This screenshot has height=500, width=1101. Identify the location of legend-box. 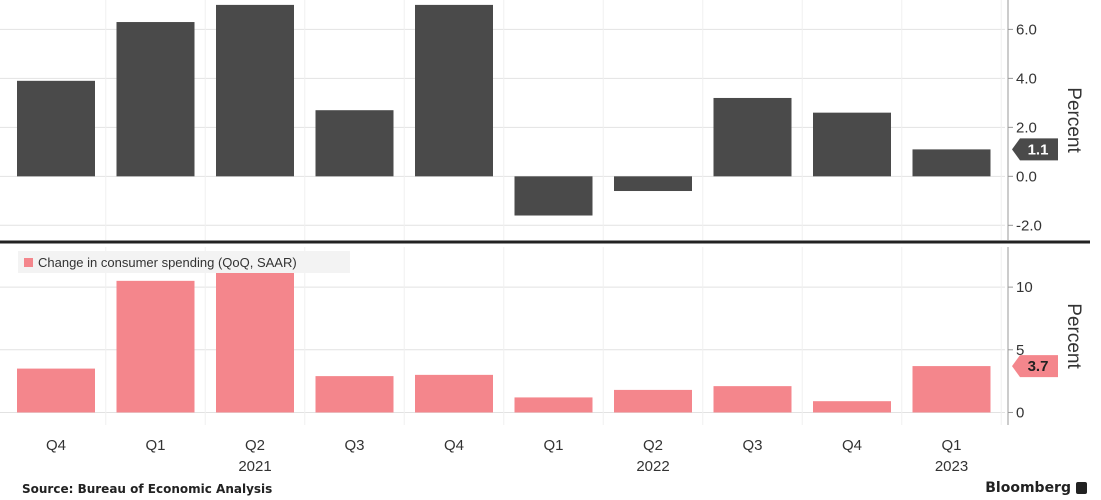
(184, 262).